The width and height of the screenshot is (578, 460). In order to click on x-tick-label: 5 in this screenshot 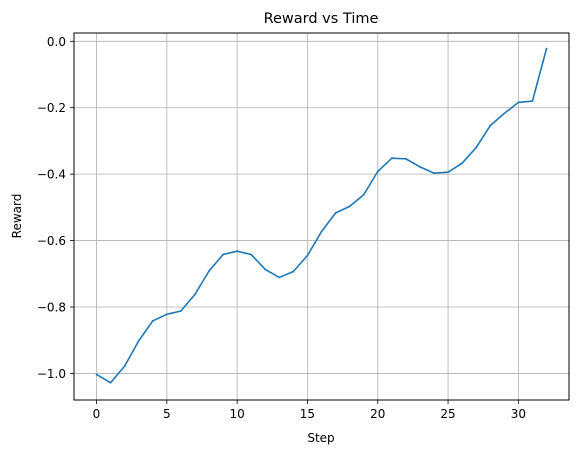, I will do `click(167, 414)`.